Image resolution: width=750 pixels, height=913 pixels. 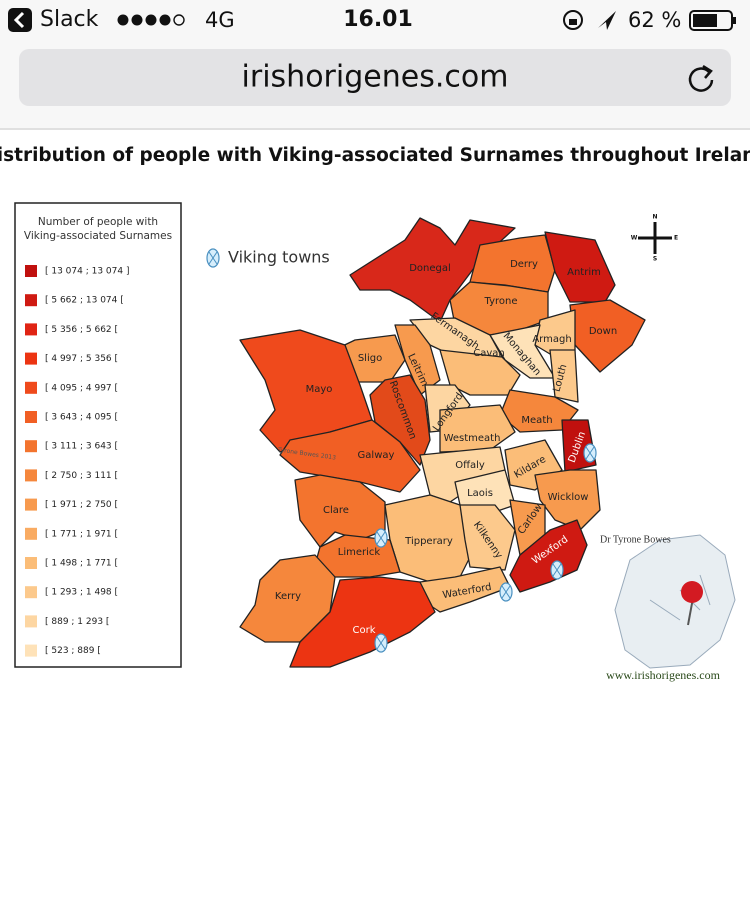 What do you see at coordinates (81, 330) in the screenshot?
I see `legend-label: [ 5 356 ; 5 662 [` at bounding box center [81, 330].